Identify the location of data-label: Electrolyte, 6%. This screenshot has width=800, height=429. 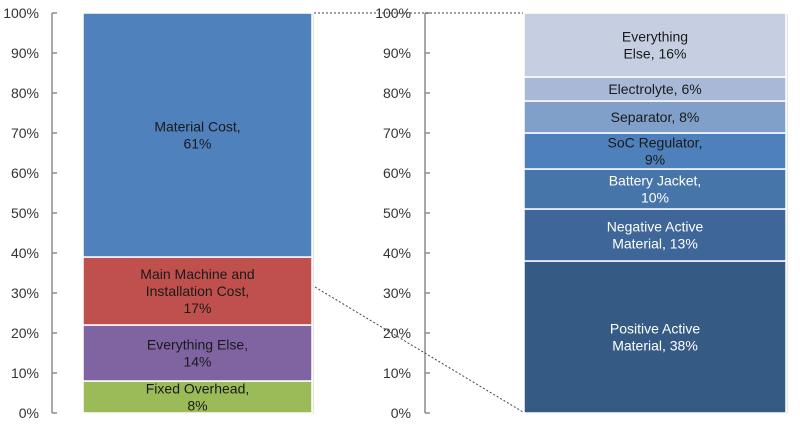
(654, 89).